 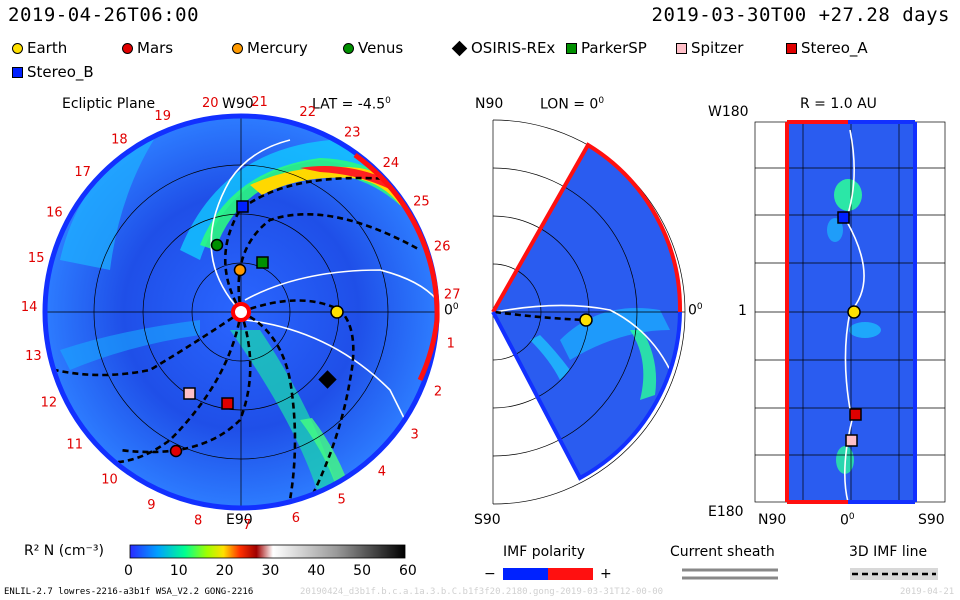 What do you see at coordinates (119, 139) in the screenshot?
I see `day-tick-label: 18` at bounding box center [119, 139].